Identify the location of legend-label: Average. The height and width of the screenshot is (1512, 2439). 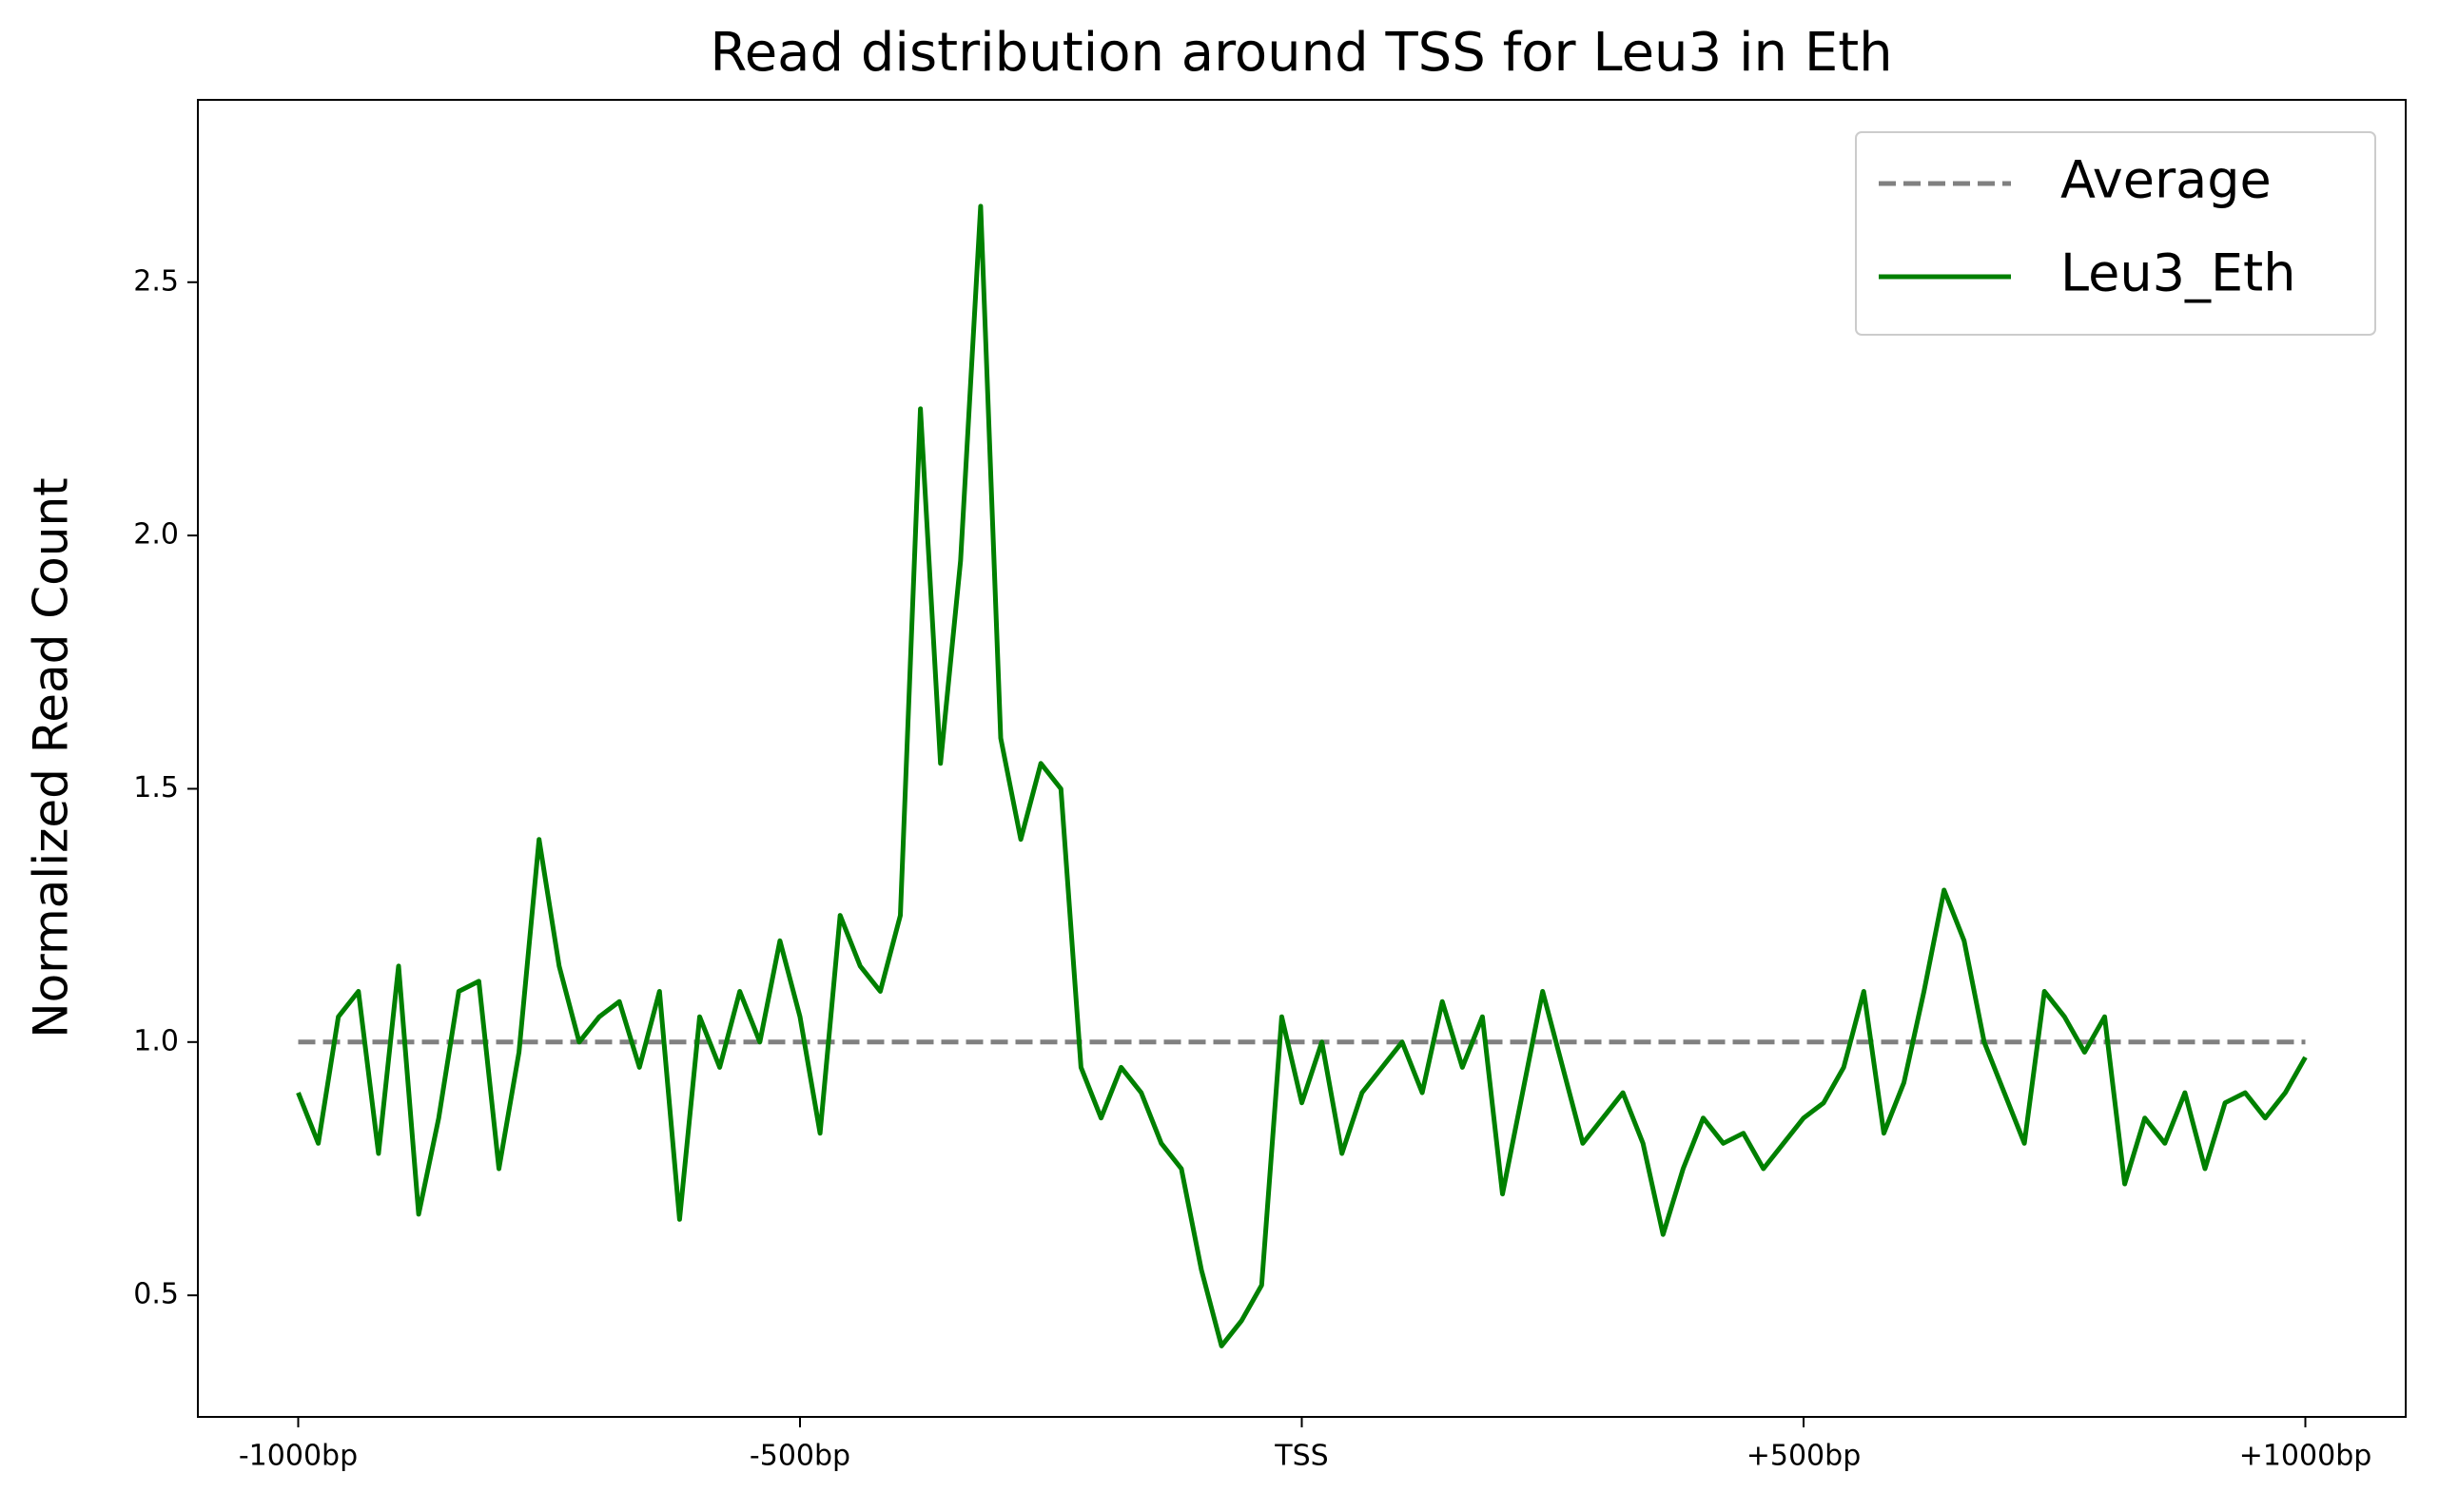
(2166, 180).